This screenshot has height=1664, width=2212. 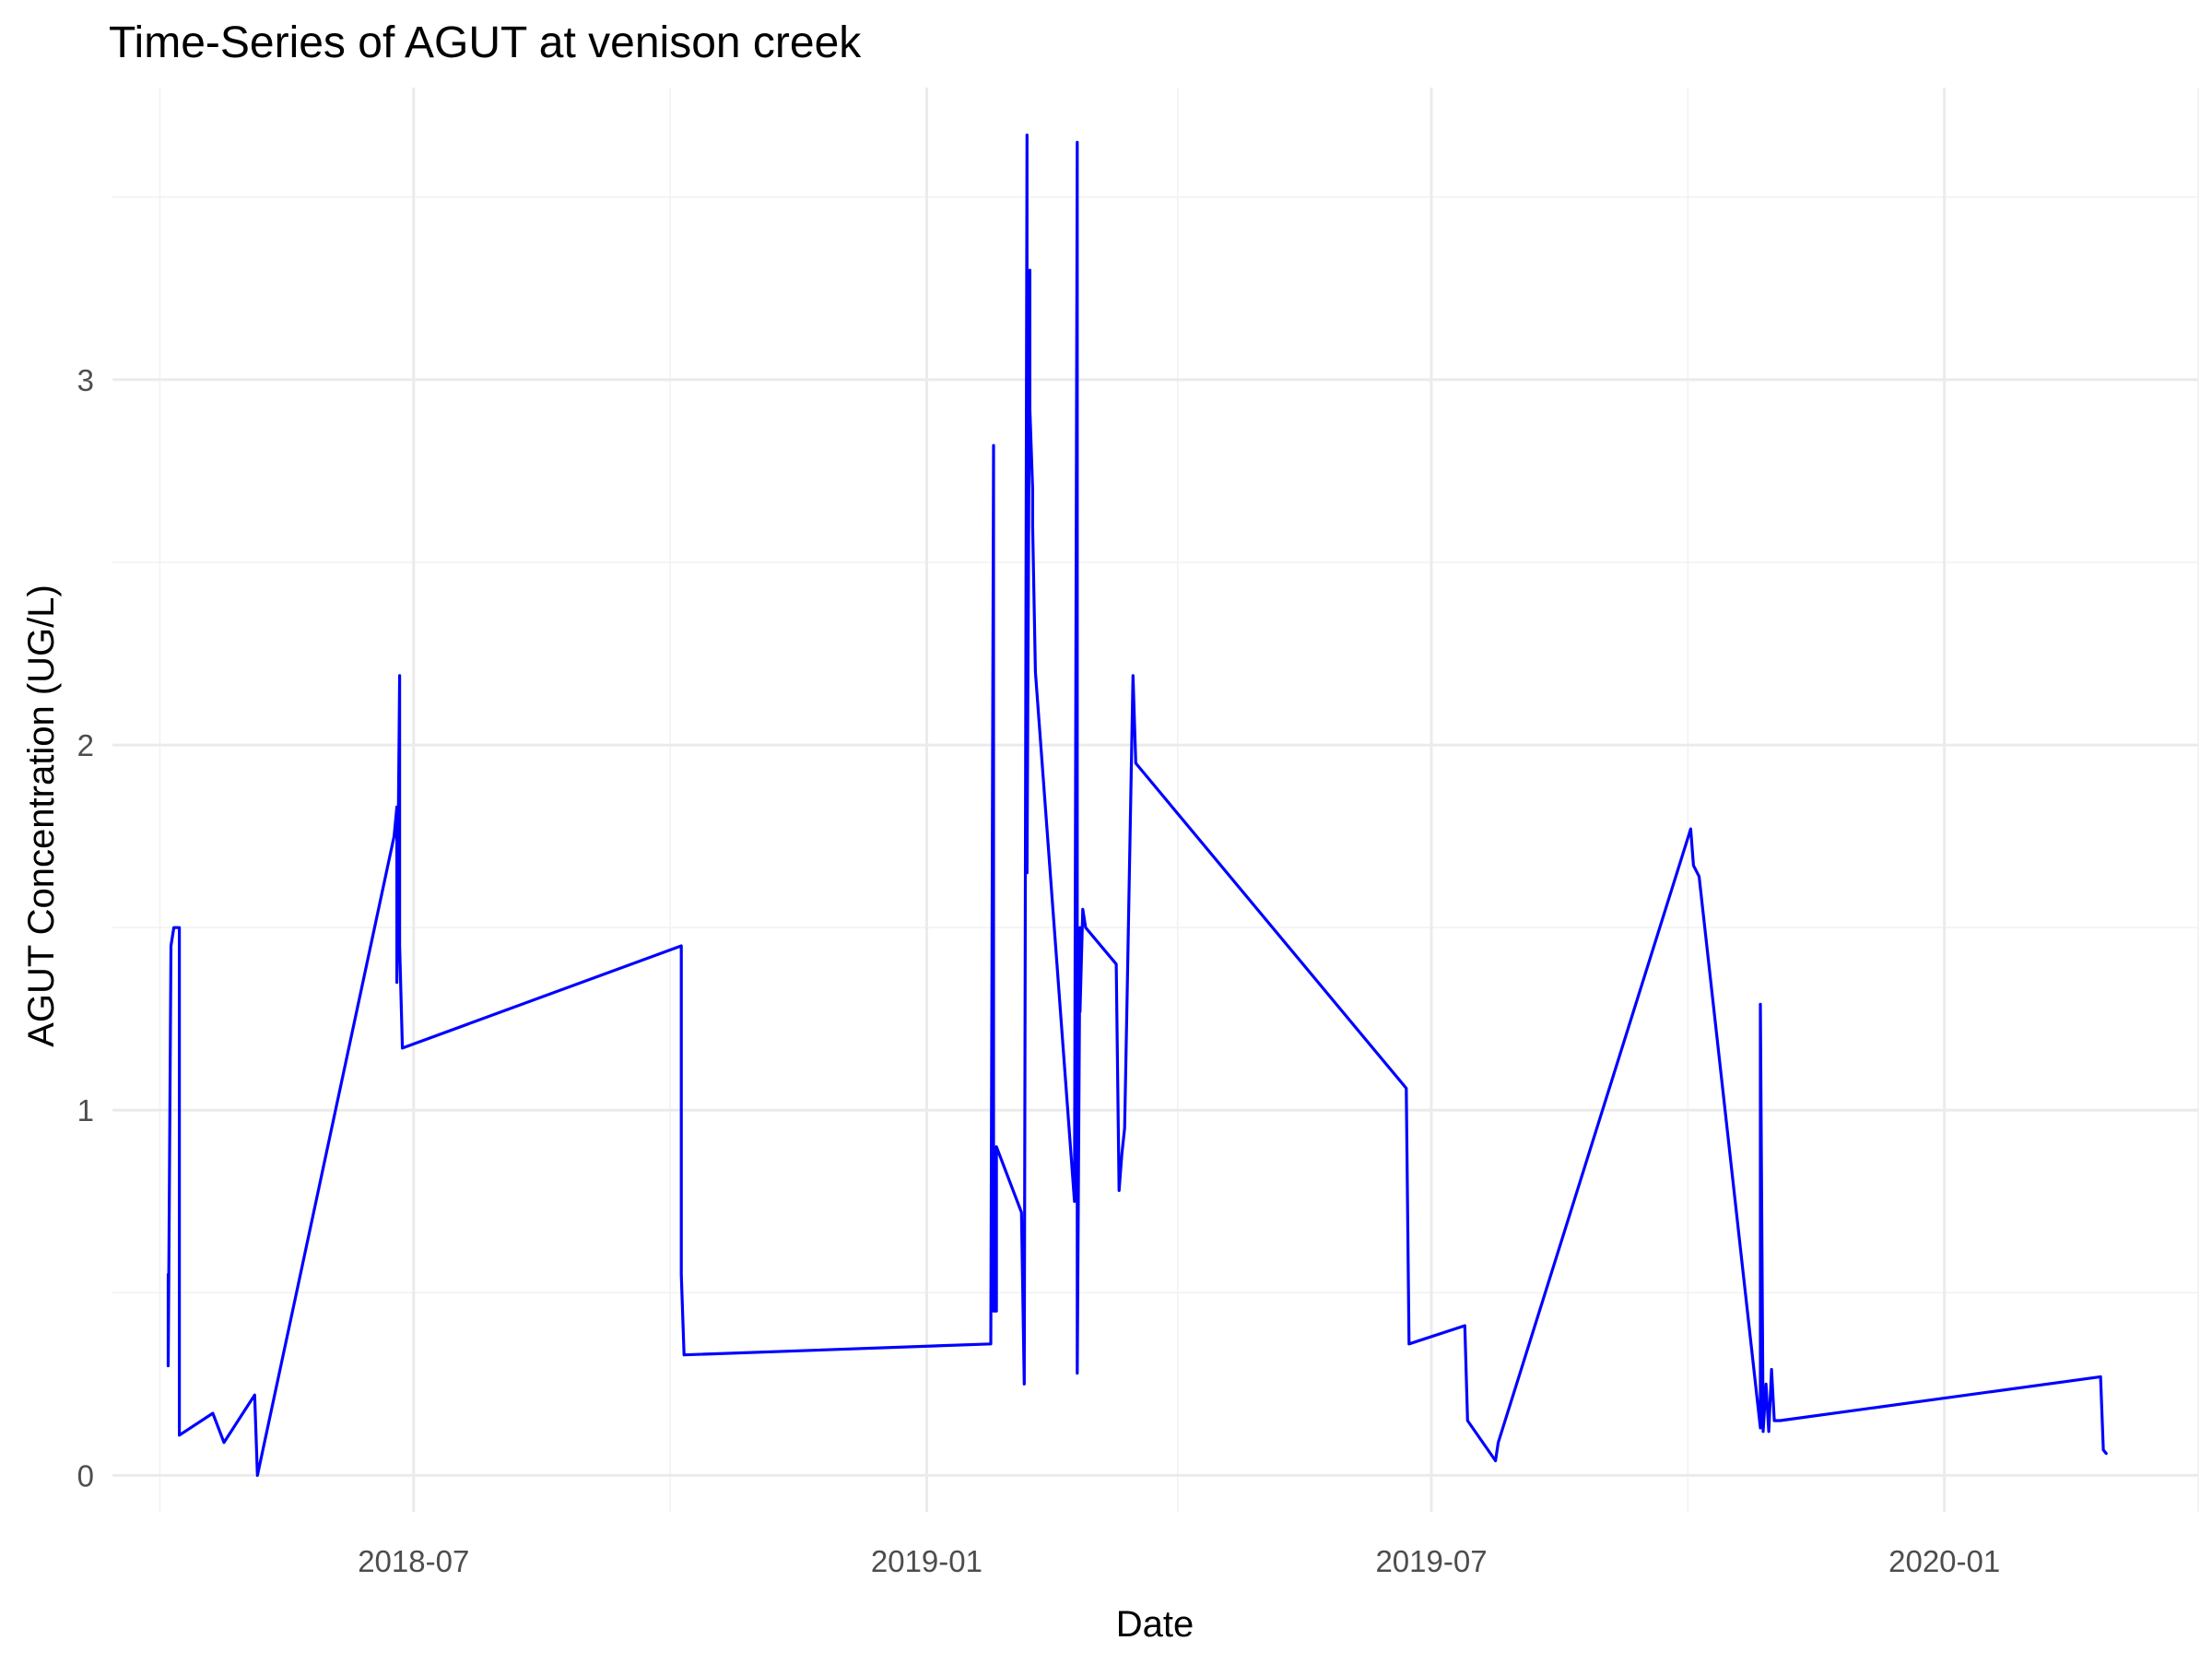 I want to click on x-tick-label: 2018-07, so click(x=413, y=1561).